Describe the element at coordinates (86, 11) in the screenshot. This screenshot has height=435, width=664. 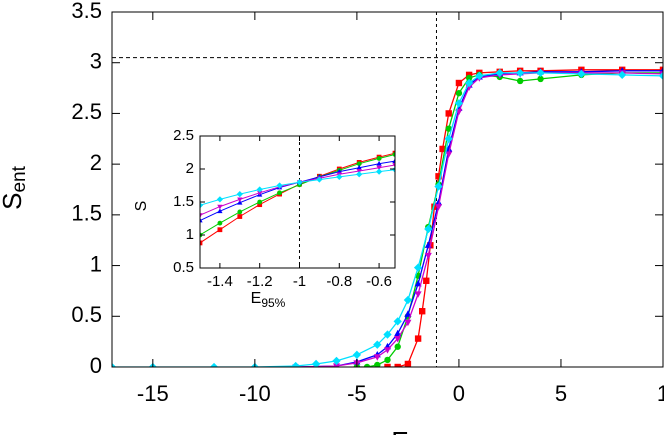
I see `y-tick-label: 3.5` at that location.